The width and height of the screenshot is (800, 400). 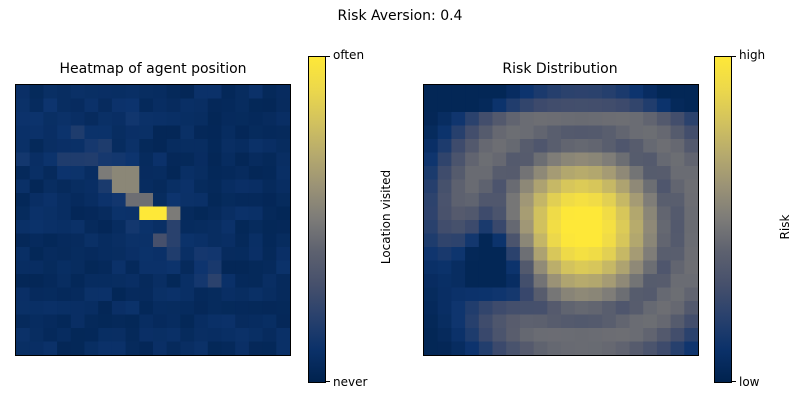 I want to click on location-colorbar, so click(x=317, y=219).